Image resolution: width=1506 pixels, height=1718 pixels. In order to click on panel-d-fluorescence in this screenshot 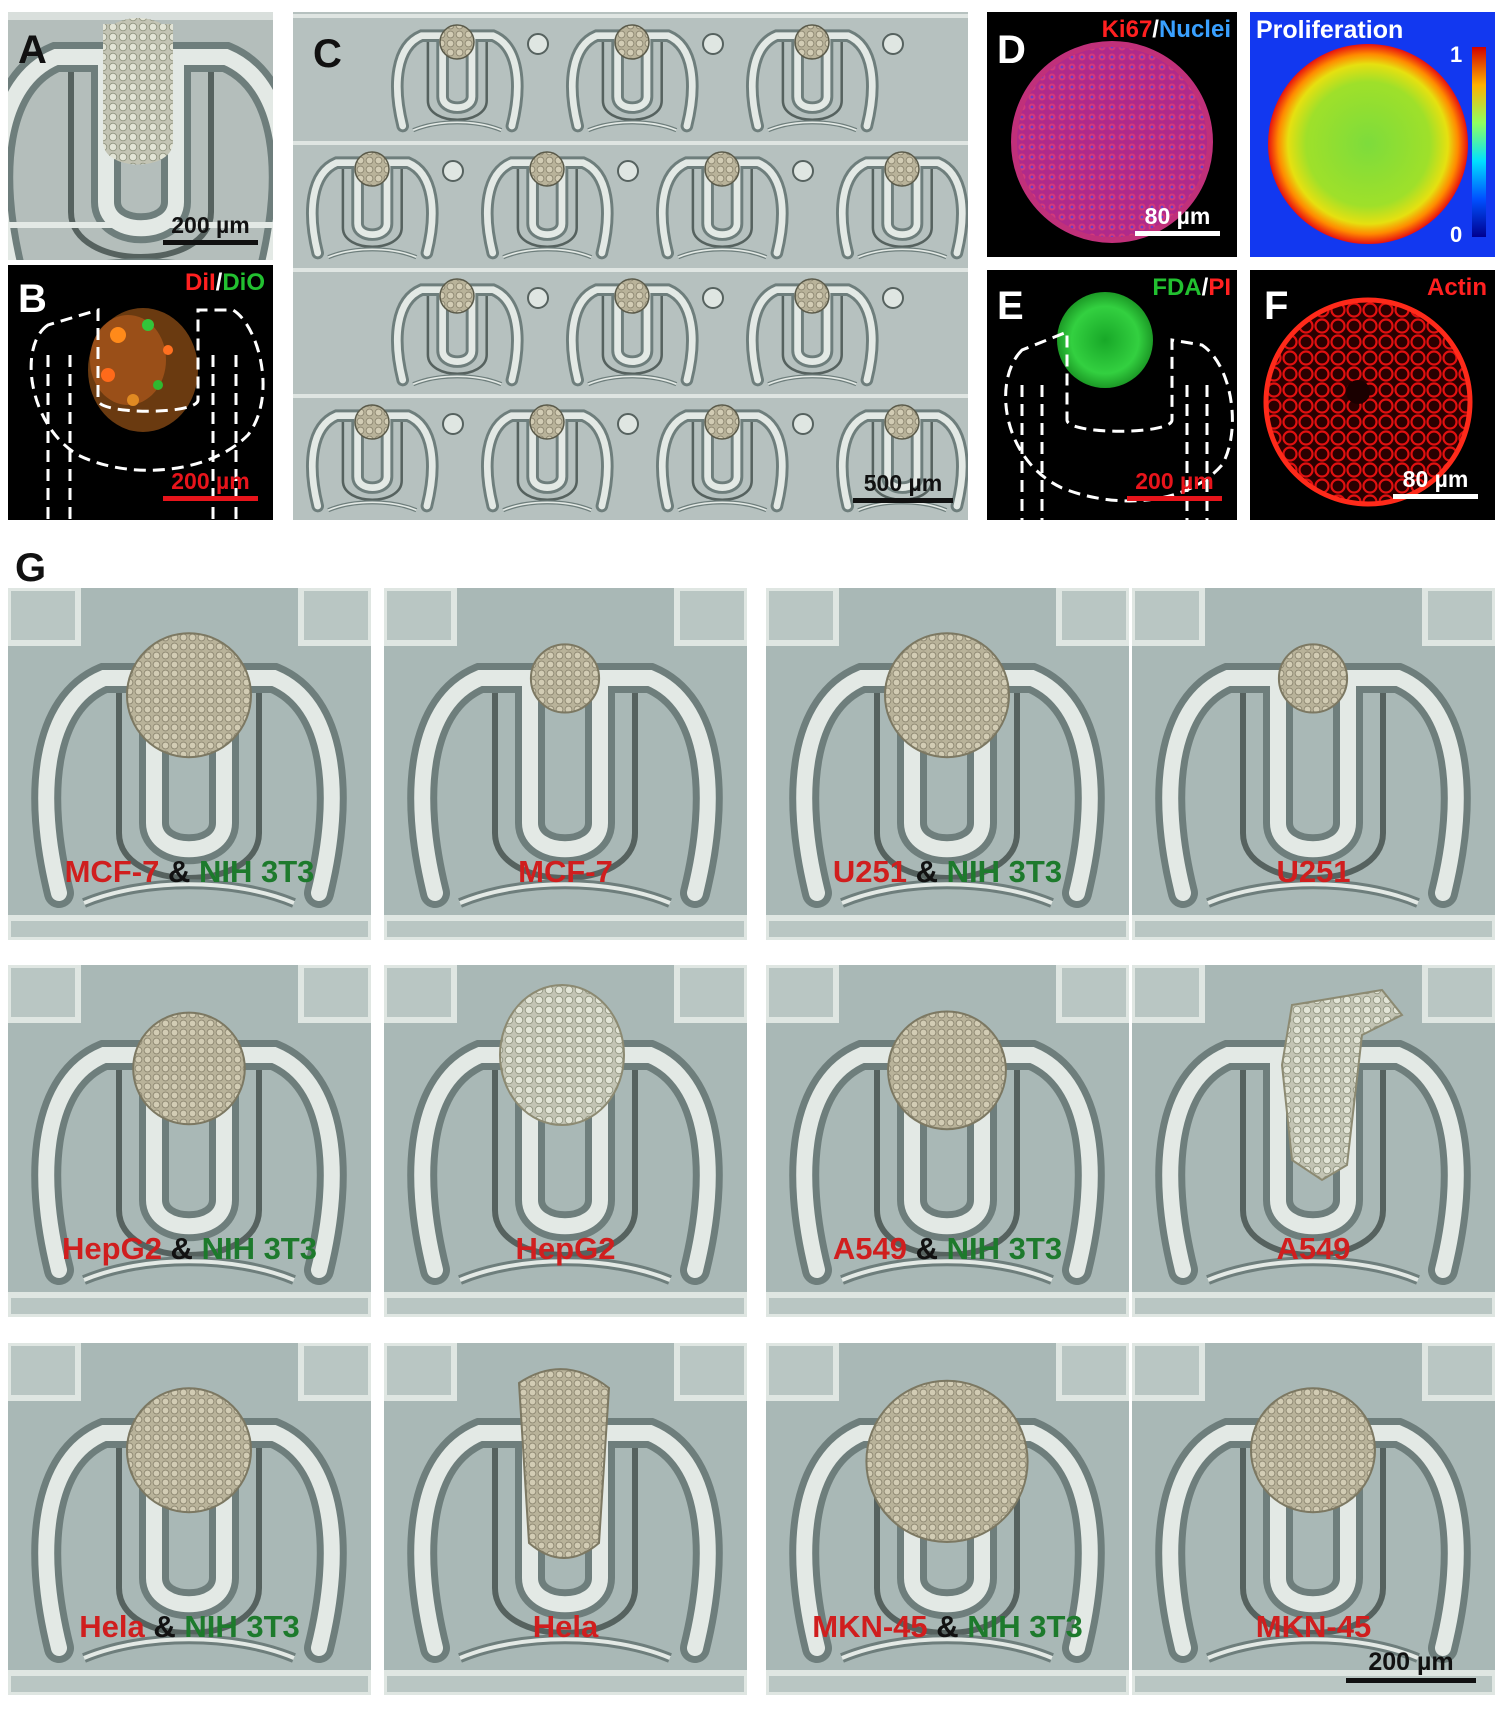, I will do `click(1112, 134)`.